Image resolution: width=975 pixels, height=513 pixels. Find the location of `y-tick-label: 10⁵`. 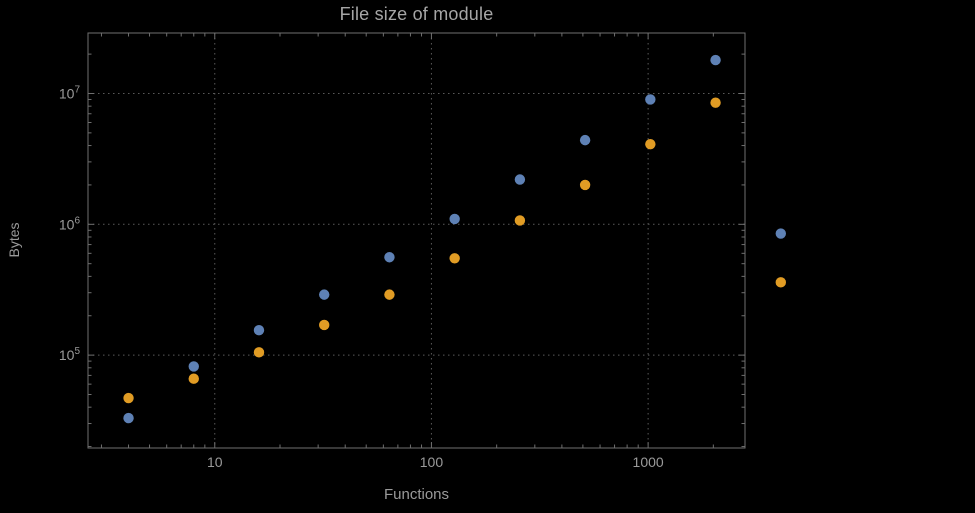

y-tick-label: 10⁵ is located at coordinates (70, 354).